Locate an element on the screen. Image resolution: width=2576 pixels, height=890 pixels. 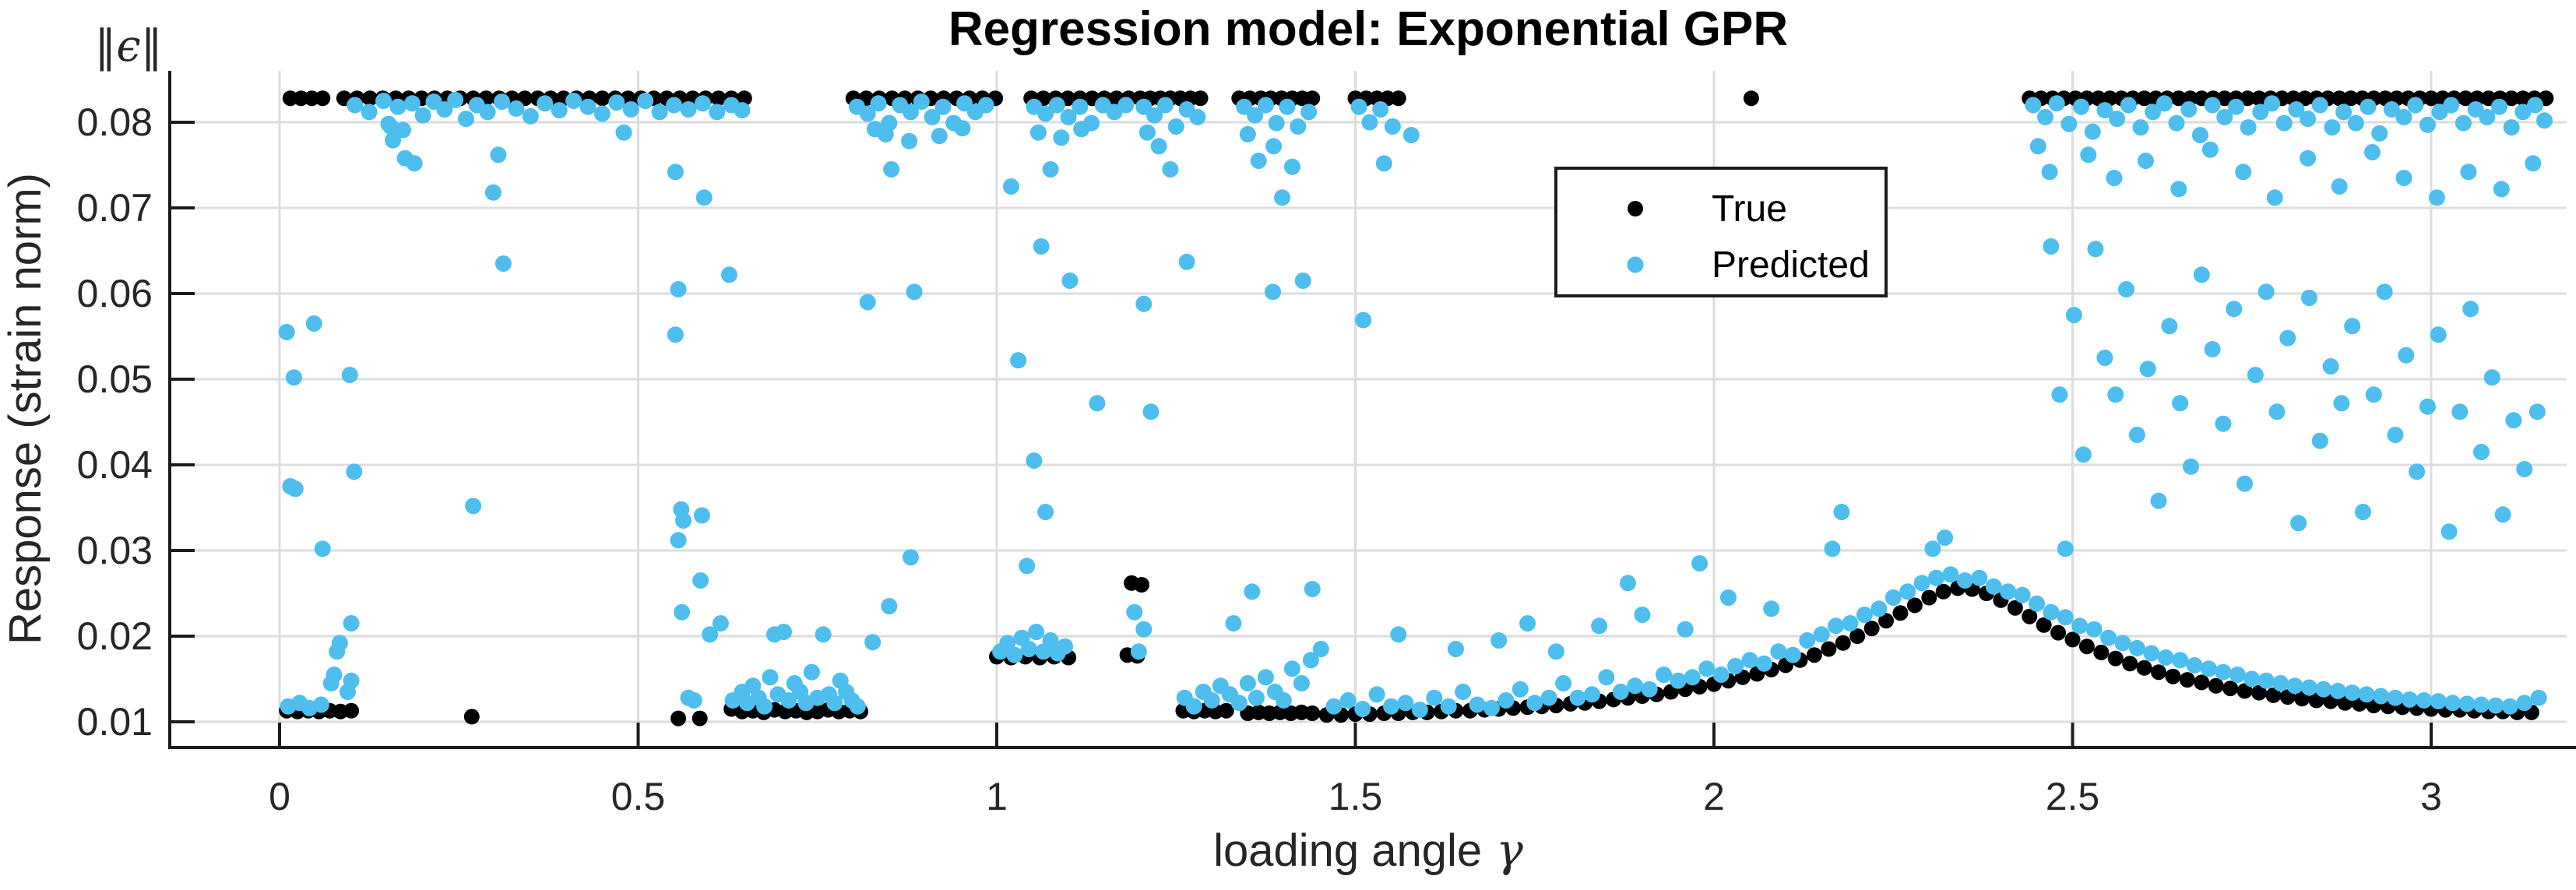
x-tick-label: 3 is located at coordinates (2431, 796).